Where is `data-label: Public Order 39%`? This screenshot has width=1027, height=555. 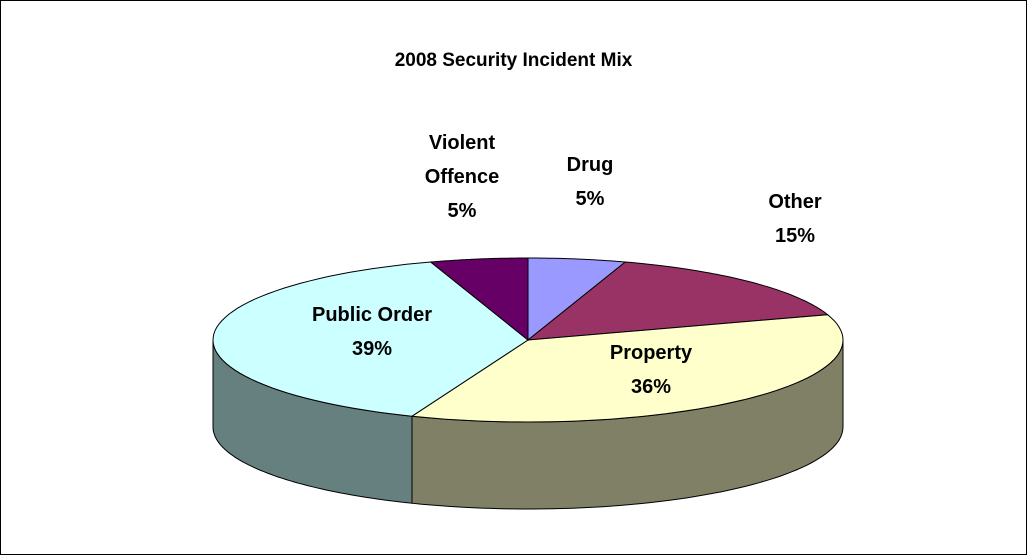 data-label: Public Order 39% is located at coordinates (372, 332).